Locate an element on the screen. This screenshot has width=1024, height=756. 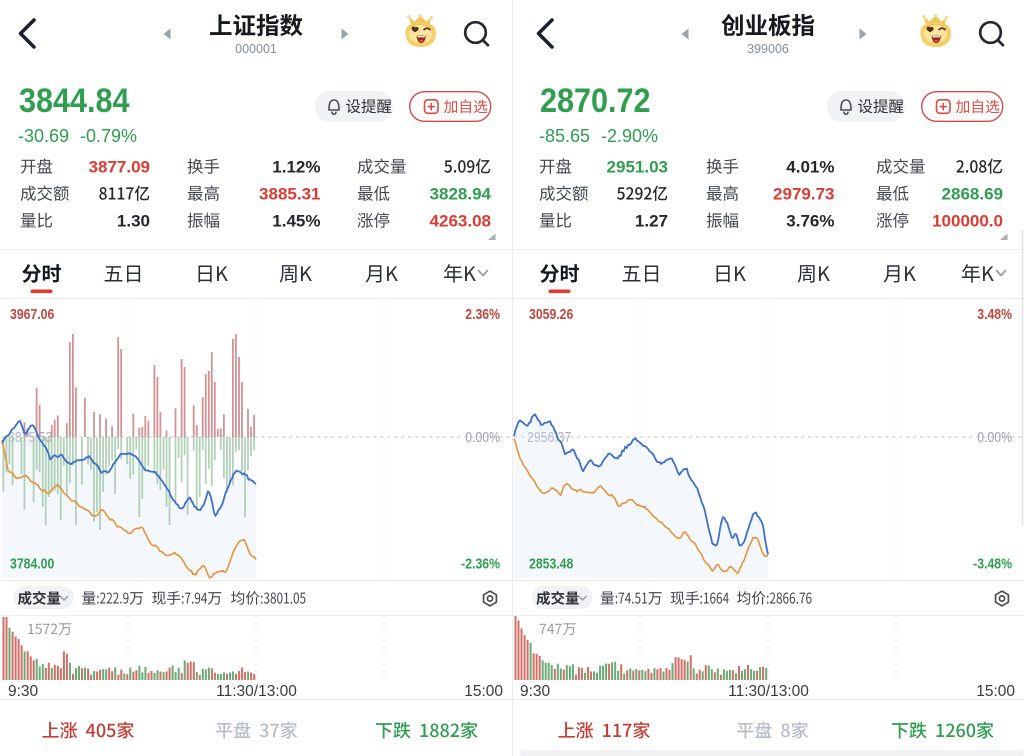
svg-text: 2853.48 is located at coordinates (551, 564).